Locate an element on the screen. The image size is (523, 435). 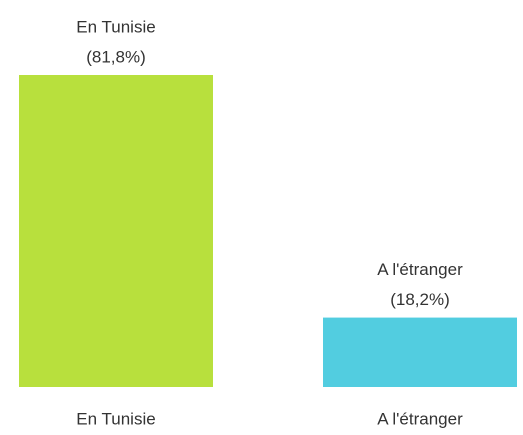
x-tick-label: A l'étranger is located at coordinates (420, 418).